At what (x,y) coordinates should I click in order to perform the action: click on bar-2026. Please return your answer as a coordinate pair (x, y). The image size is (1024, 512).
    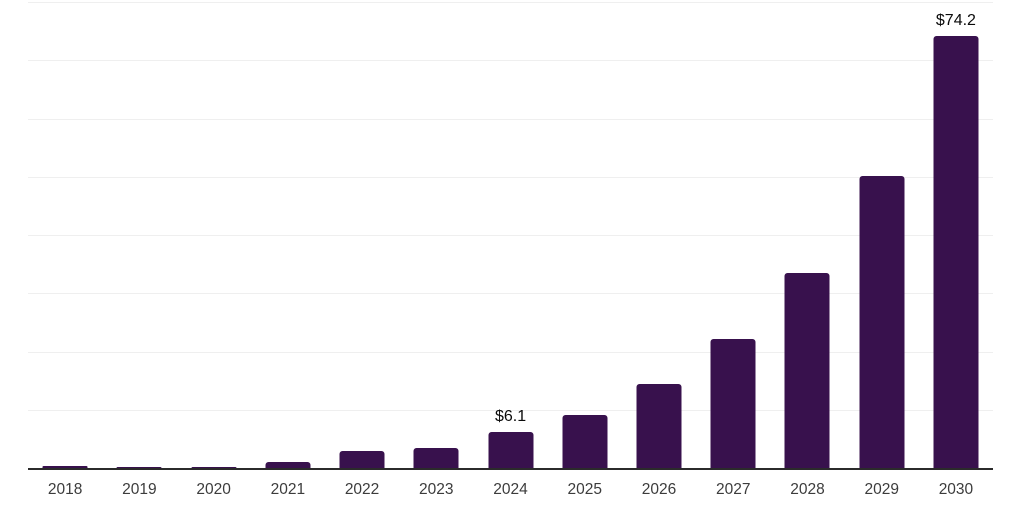
    Looking at the image, I should click on (659, 426).